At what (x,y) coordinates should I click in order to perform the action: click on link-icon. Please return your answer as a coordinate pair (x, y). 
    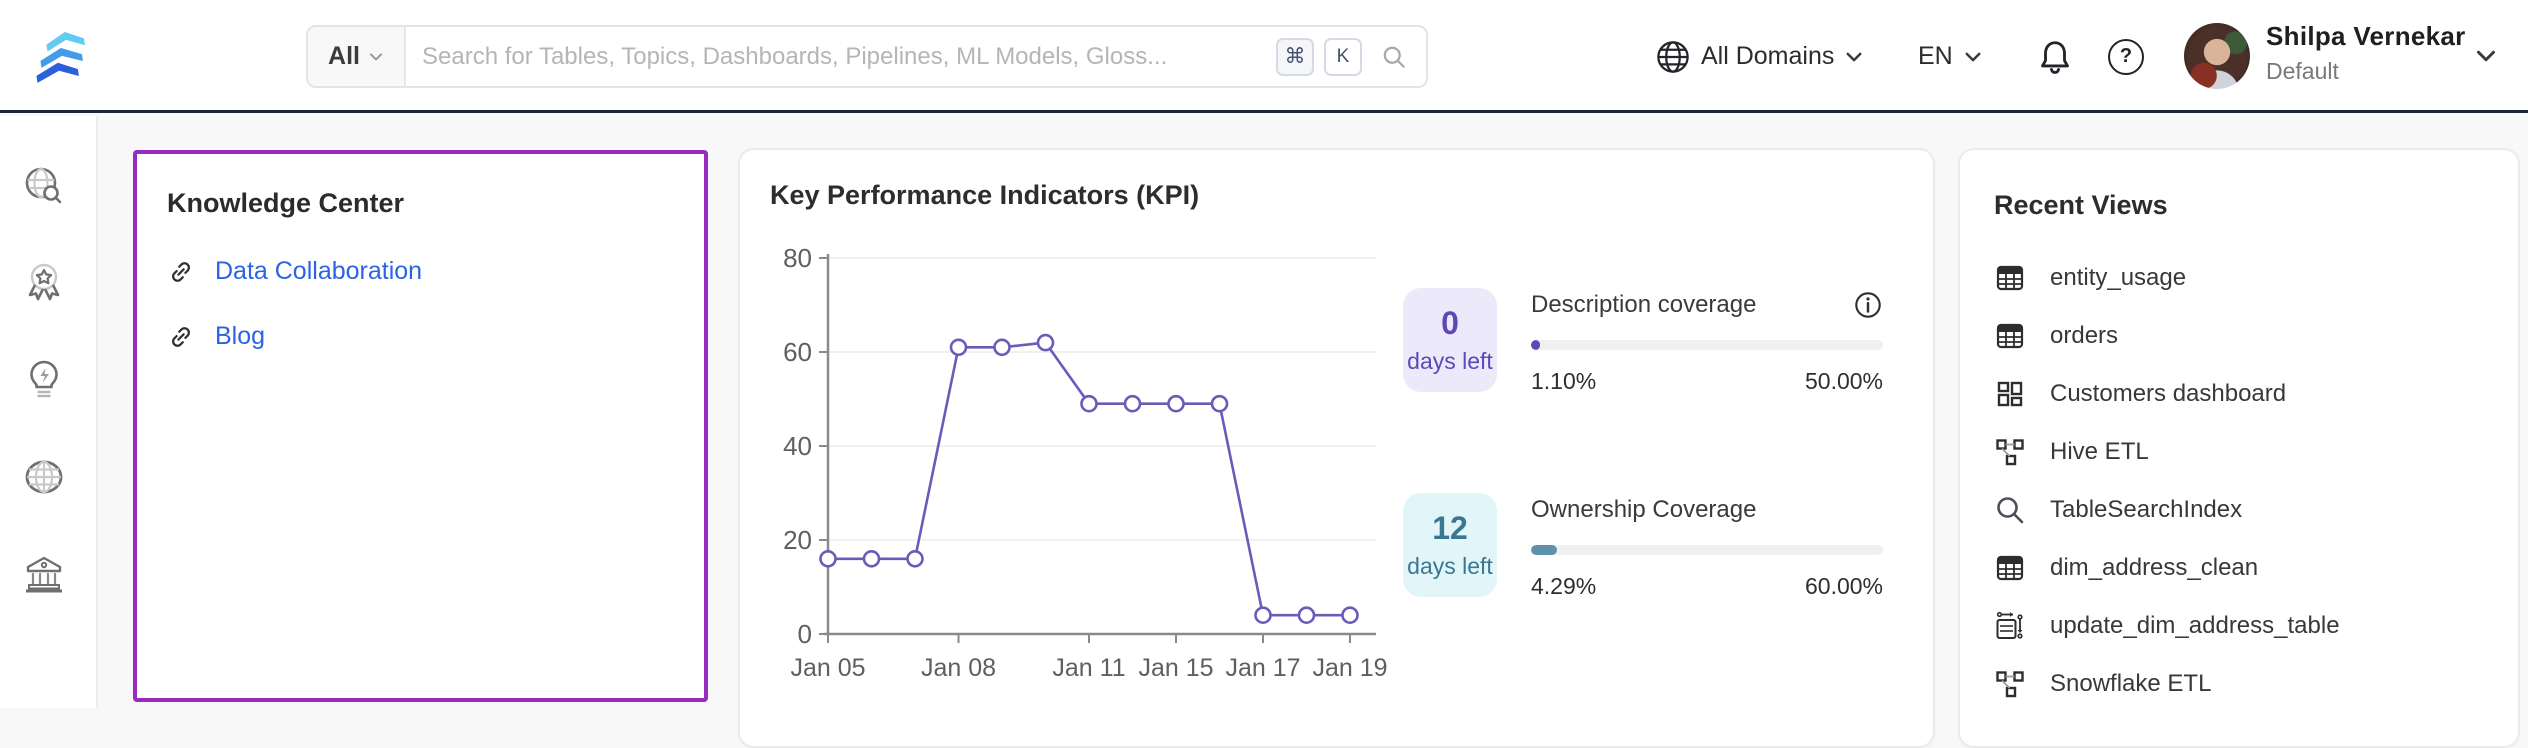
    Looking at the image, I should click on (181, 337).